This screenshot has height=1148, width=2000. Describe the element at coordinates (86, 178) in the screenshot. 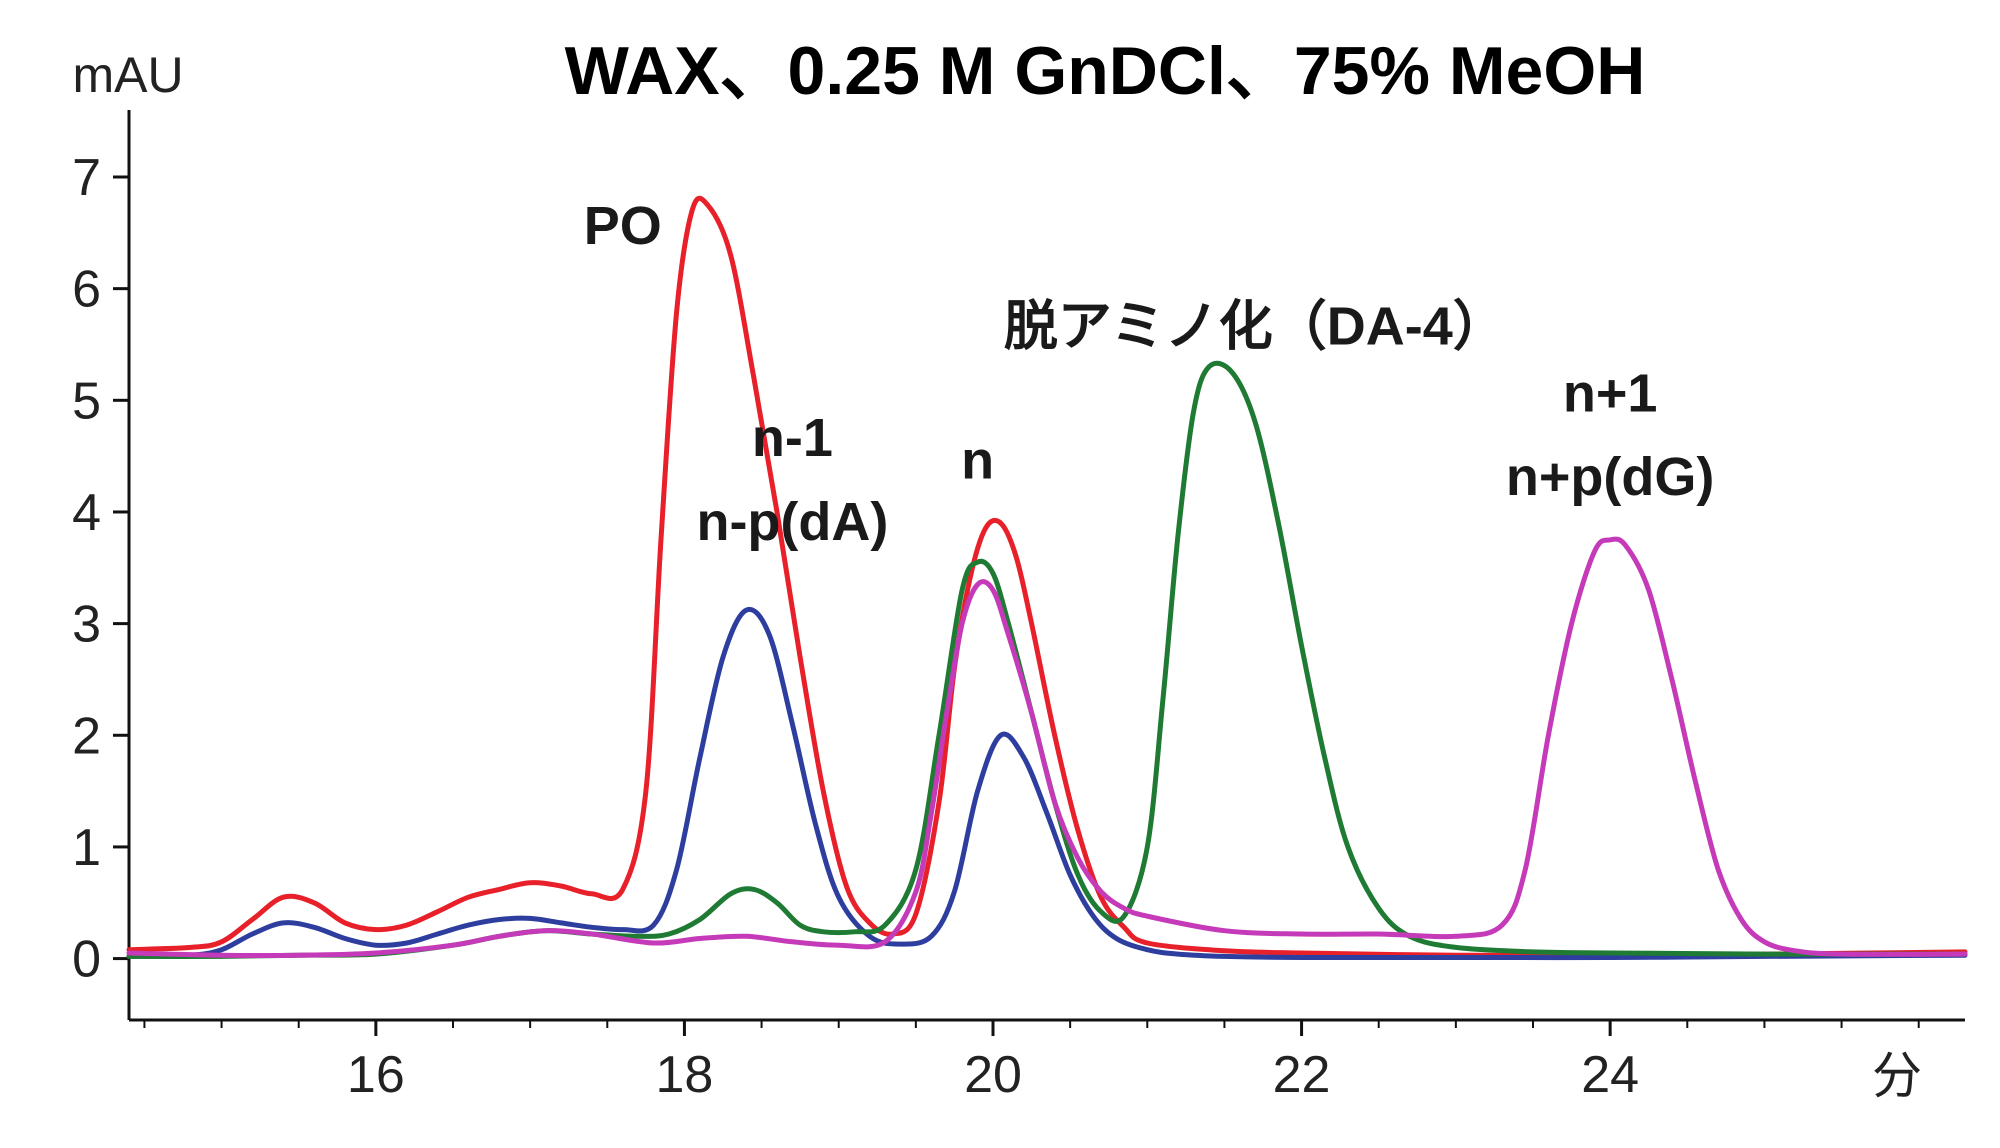

I see `y-tick-label: 7` at that location.